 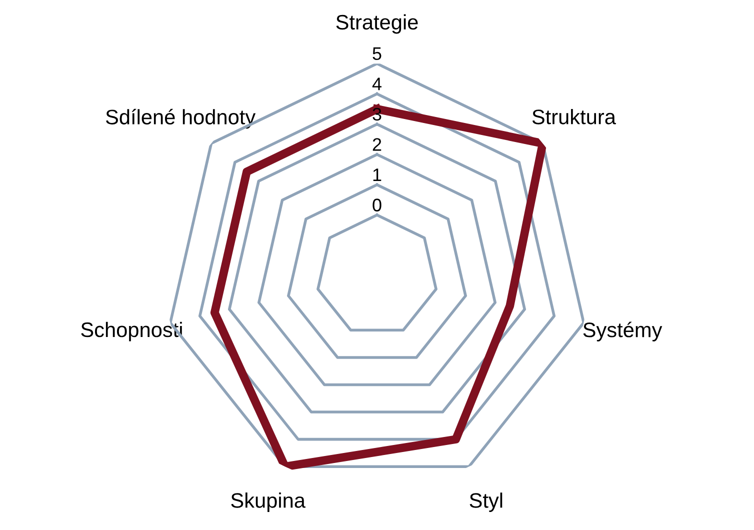 What do you see at coordinates (486, 502) in the screenshot?
I see `spoke-label: Styl` at bounding box center [486, 502].